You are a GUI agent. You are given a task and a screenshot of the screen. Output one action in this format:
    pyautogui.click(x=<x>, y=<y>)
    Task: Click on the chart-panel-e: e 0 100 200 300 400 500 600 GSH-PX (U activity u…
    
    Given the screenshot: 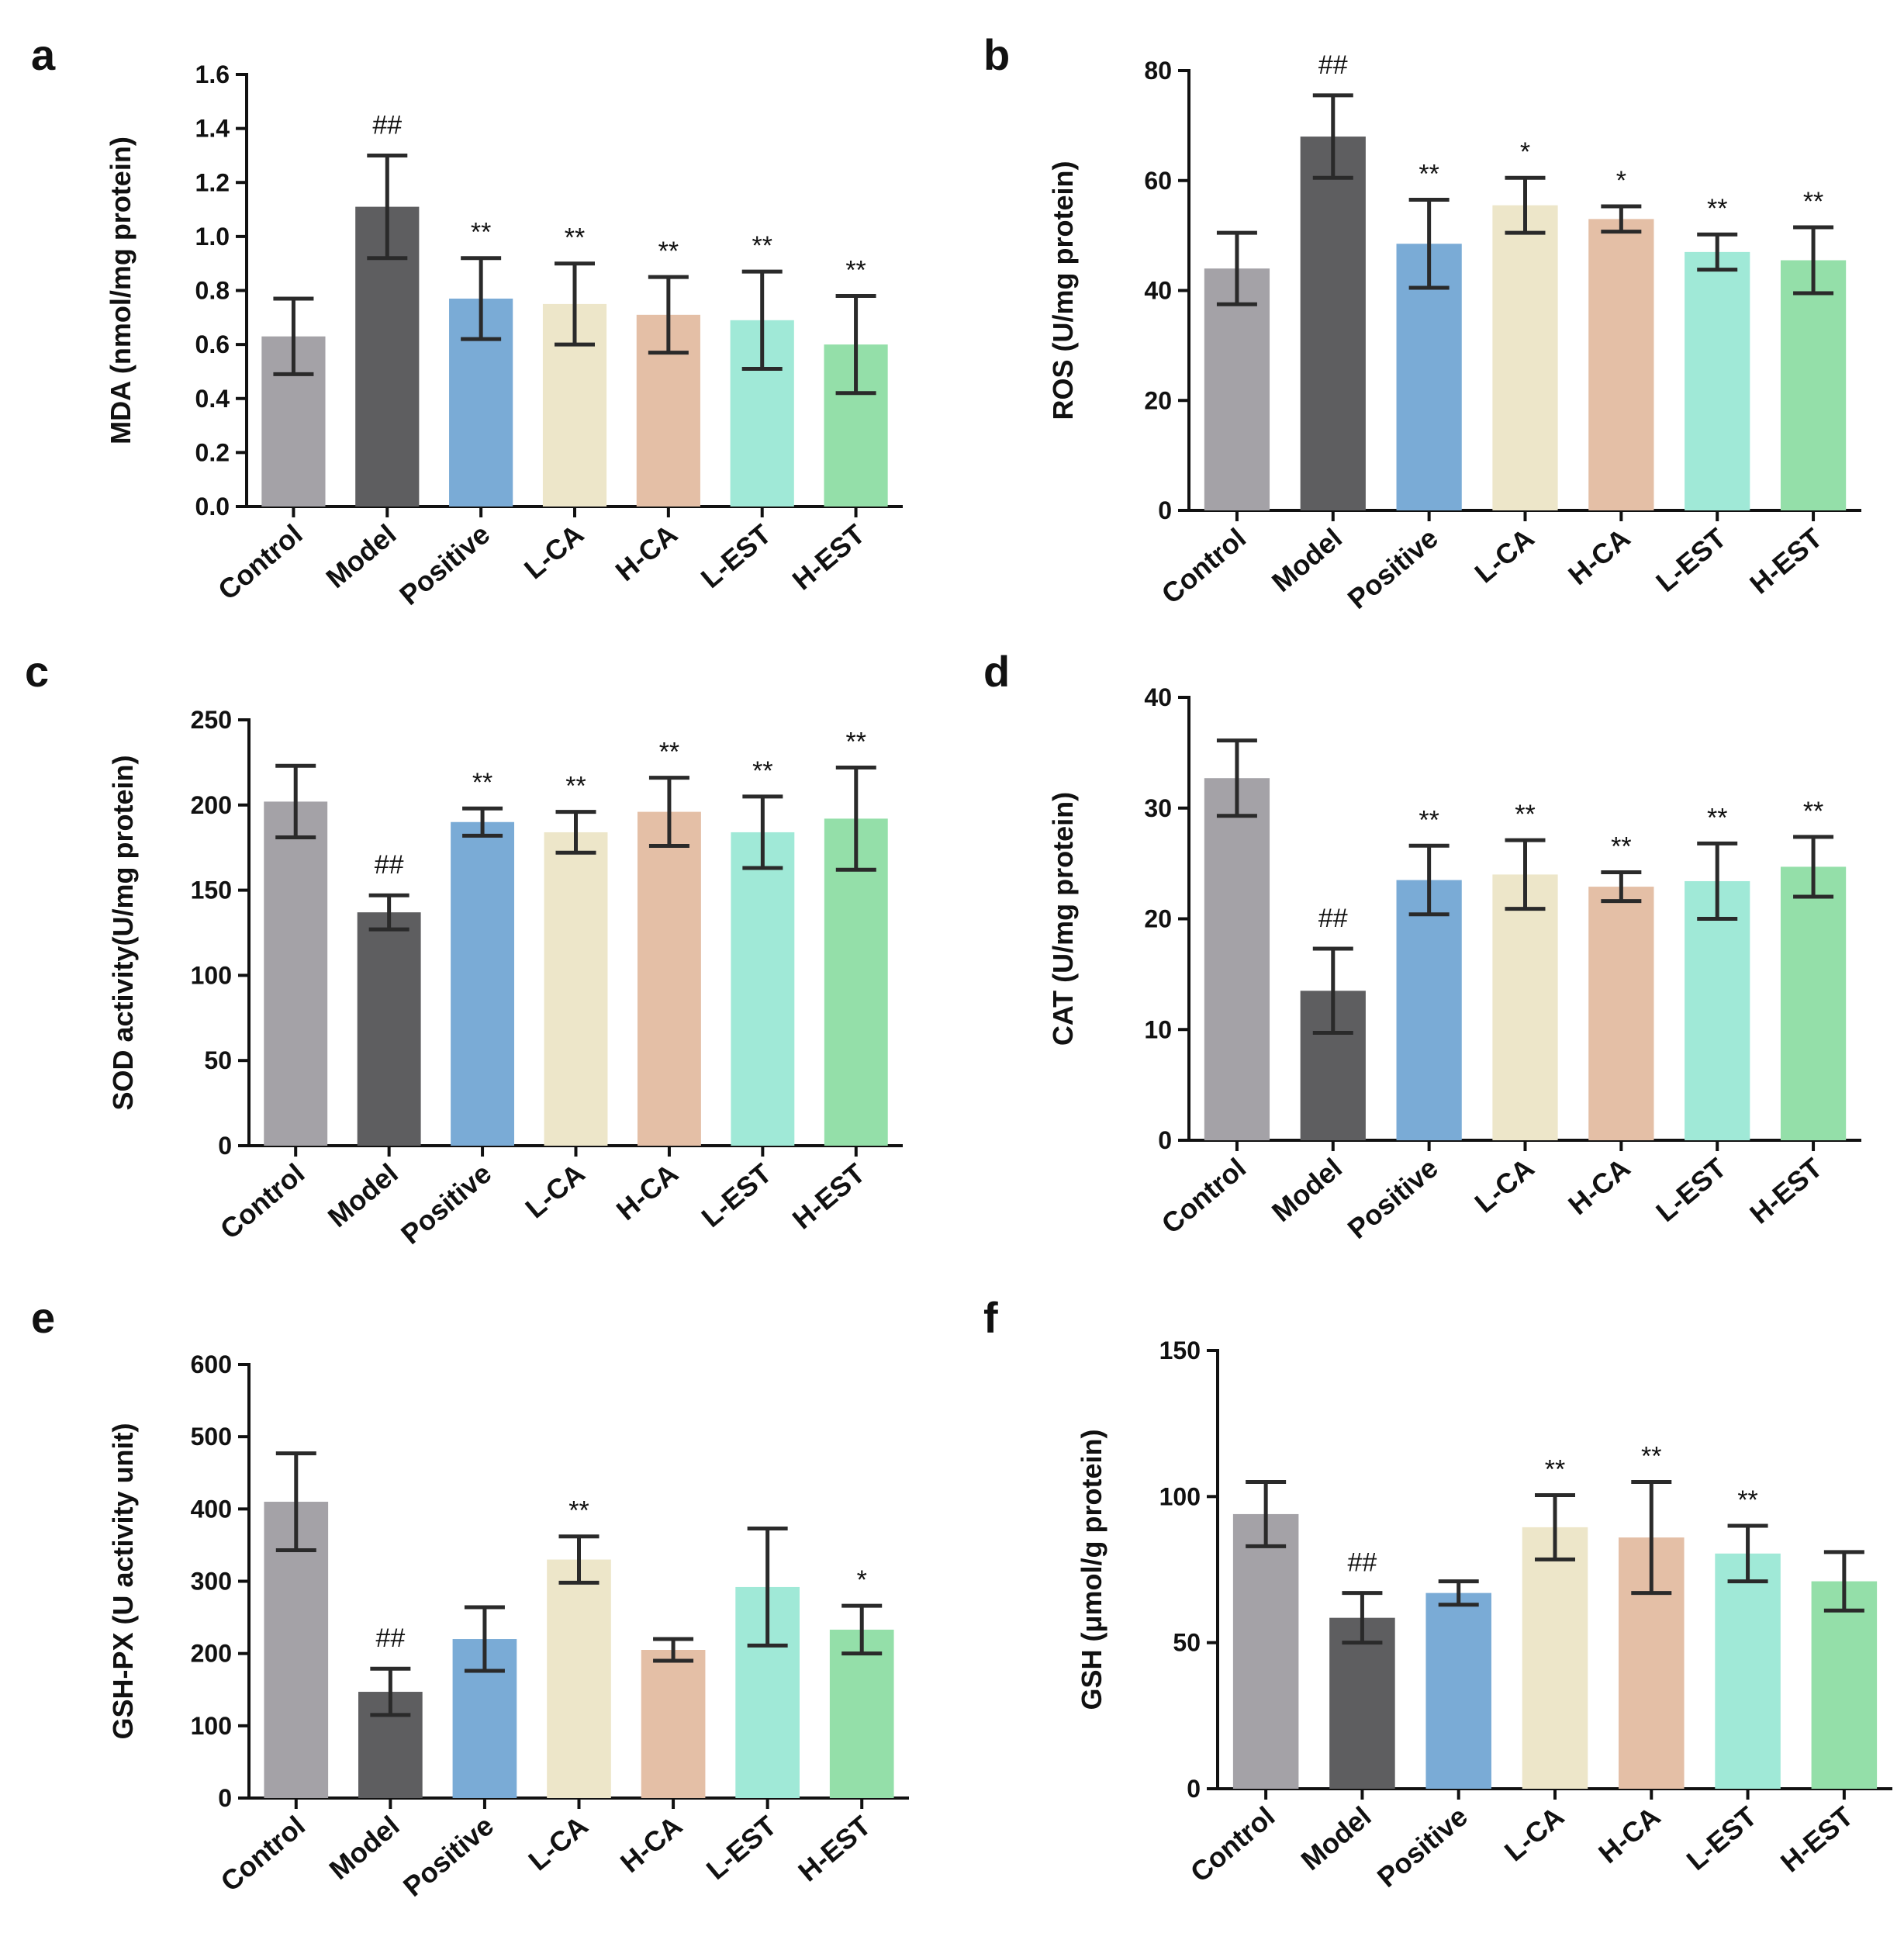 What is the action you would take?
    pyautogui.click(x=470, y=1598)
    